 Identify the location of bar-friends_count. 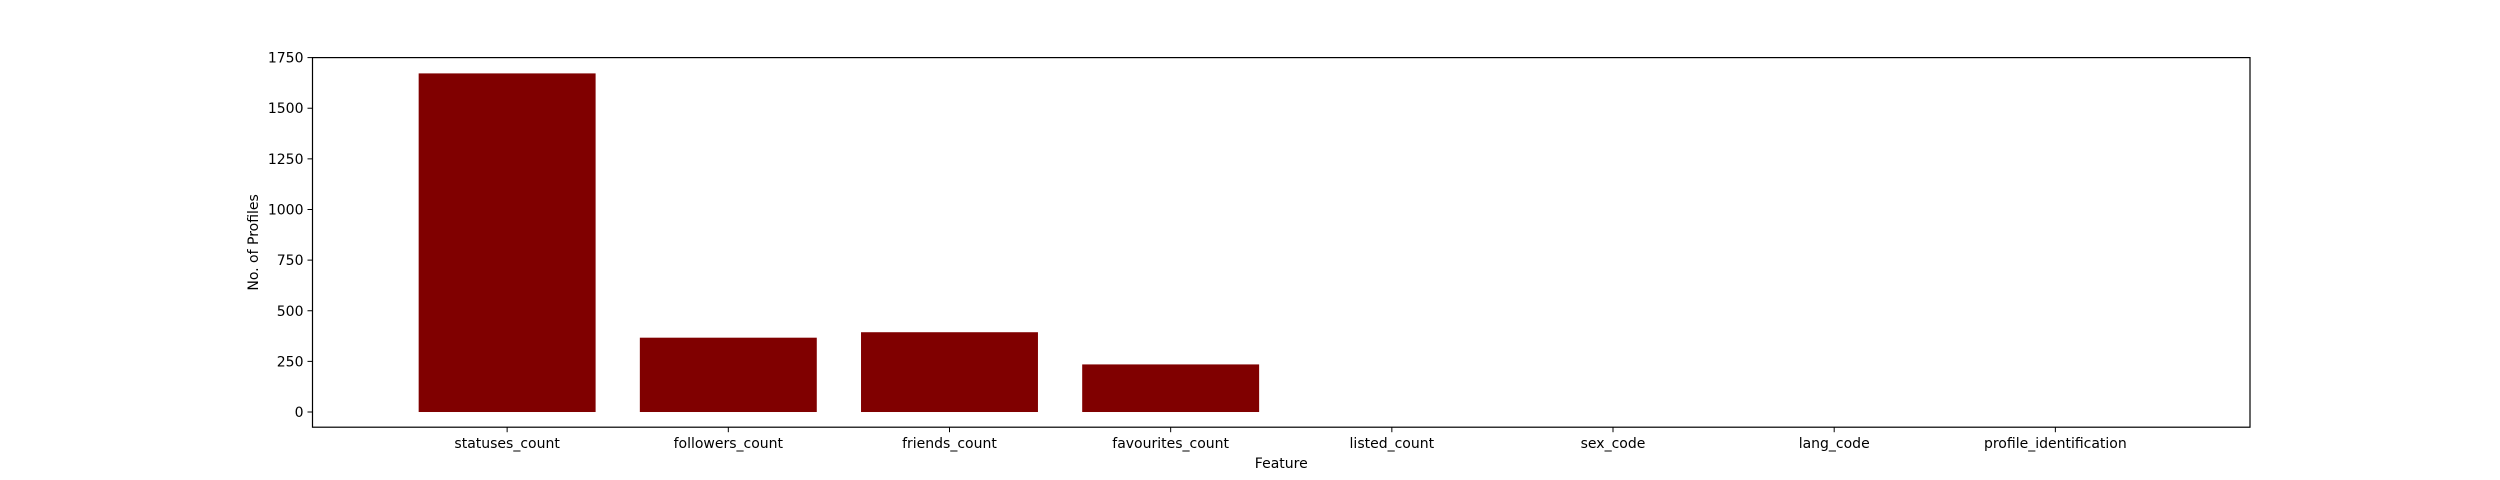
(949, 372).